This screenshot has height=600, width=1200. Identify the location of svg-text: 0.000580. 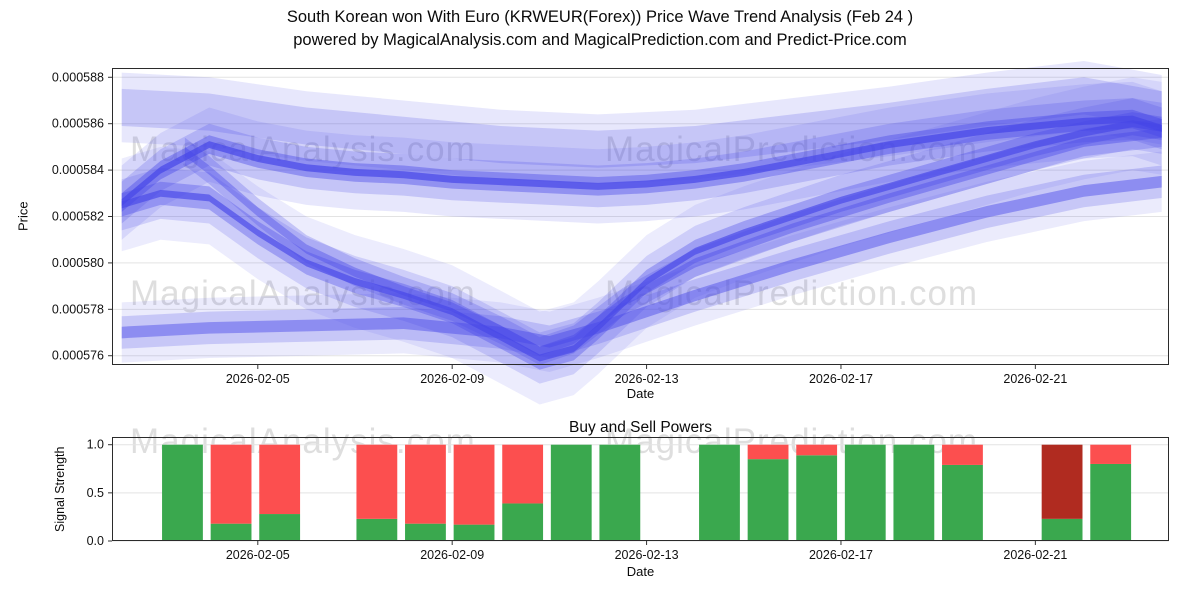
(78, 263).